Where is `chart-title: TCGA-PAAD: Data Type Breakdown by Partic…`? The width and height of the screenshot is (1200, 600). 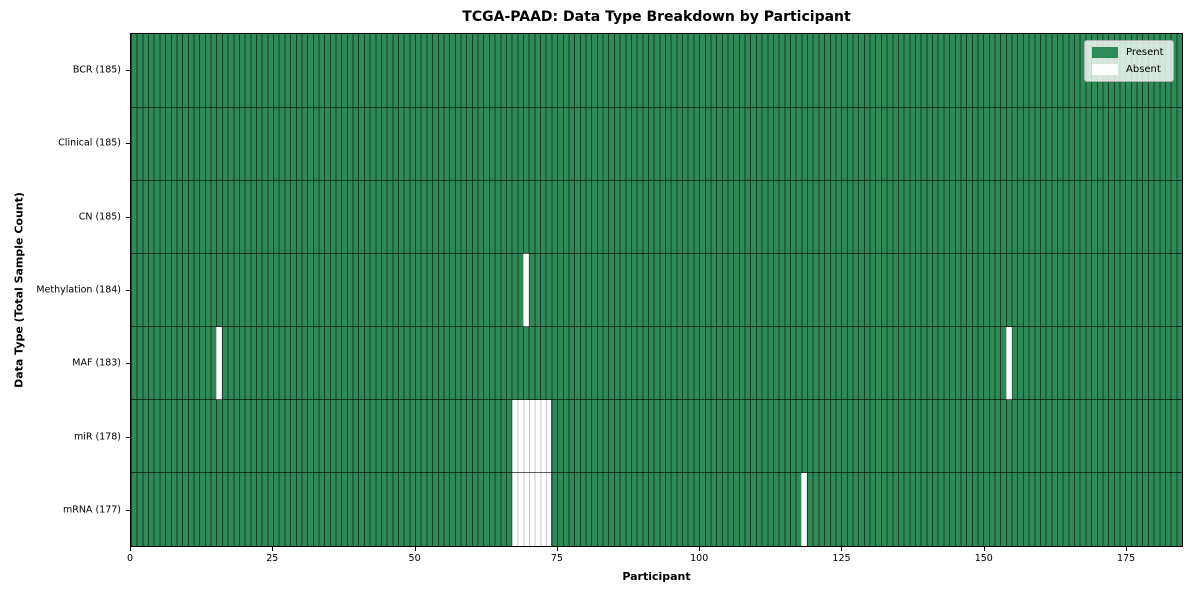
chart-title: TCGA-PAAD: Data Type Breakdown by Partic… is located at coordinates (656, 17).